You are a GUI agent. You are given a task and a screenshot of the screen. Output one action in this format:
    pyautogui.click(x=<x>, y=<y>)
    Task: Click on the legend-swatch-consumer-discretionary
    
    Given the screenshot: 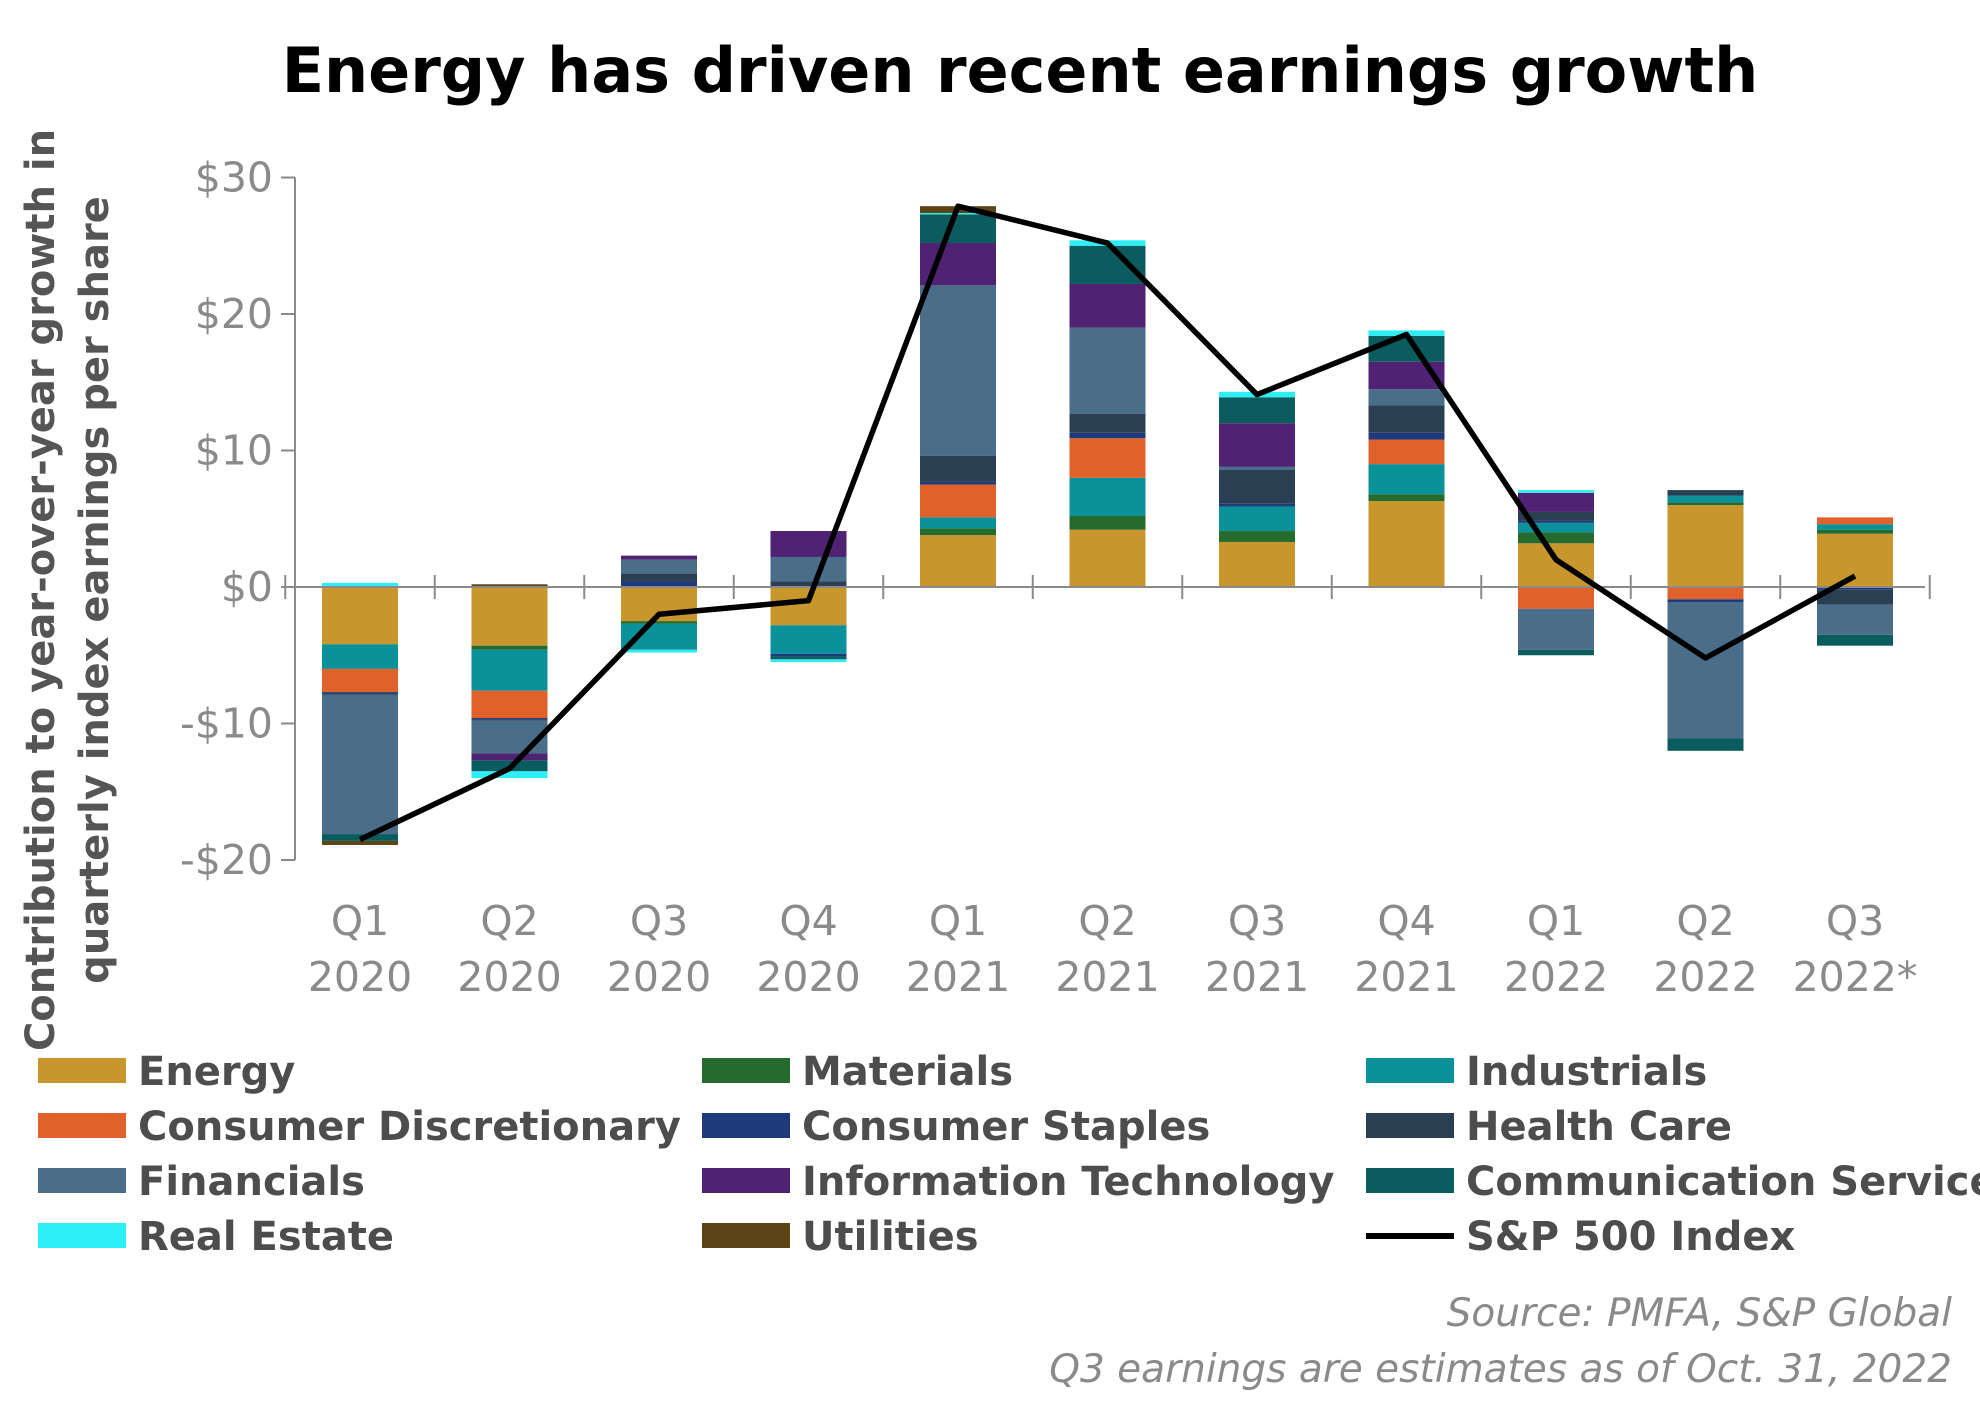 What is the action you would take?
    pyautogui.click(x=82, y=1125)
    